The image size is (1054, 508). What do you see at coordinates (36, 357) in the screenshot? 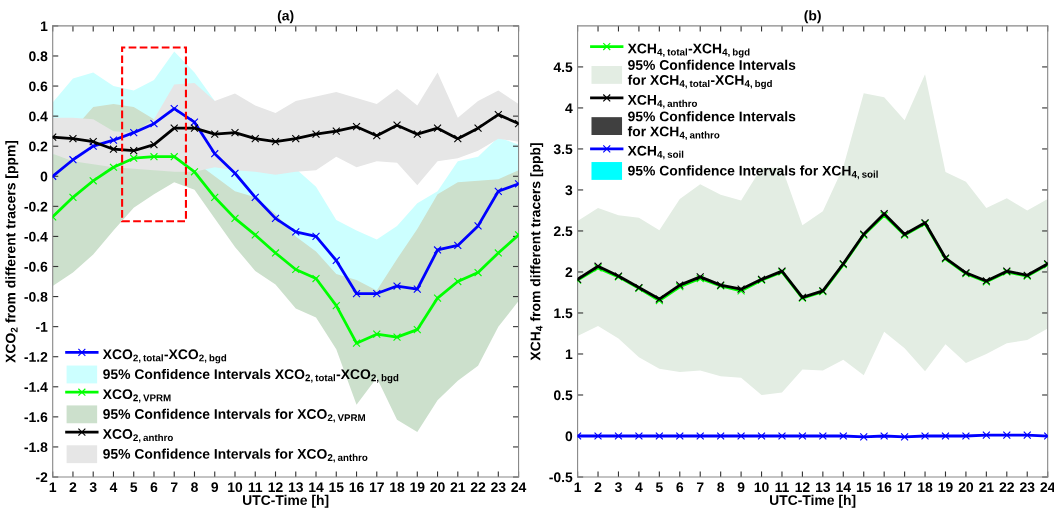
I see `y-tick-label: -1.2` at bounding box center [36, 357].